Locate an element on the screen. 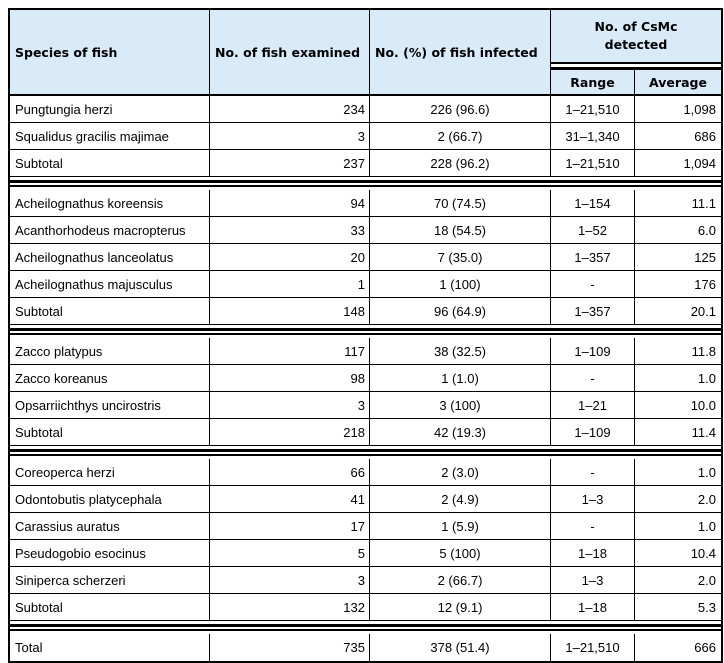  average-cell: 1,098 is located at coordinates (678, 109).